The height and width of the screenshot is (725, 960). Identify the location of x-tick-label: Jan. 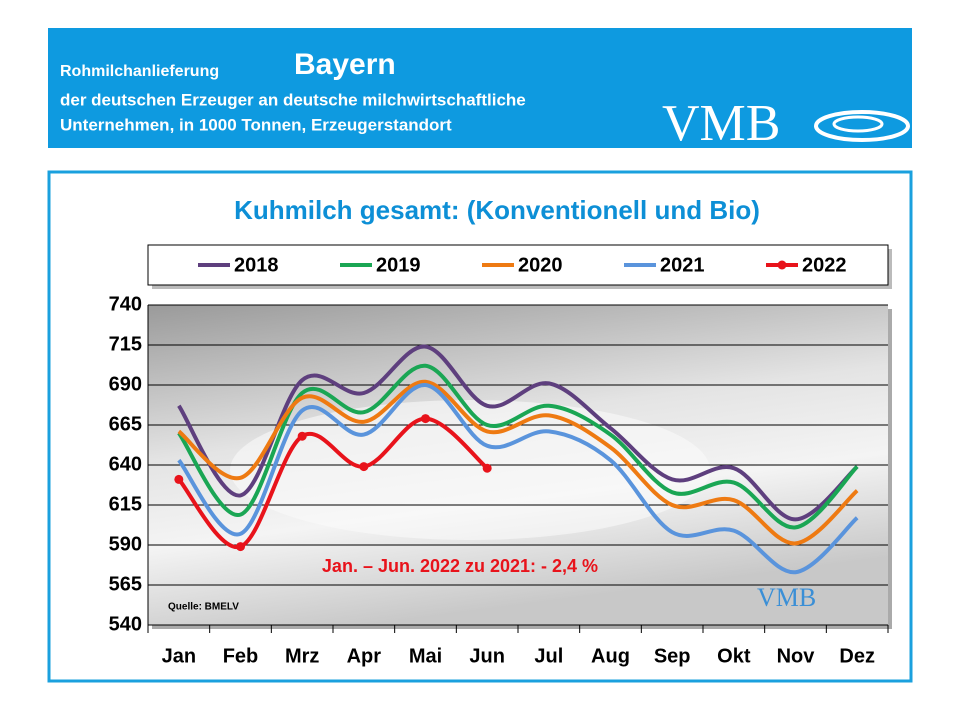
(179, 656).